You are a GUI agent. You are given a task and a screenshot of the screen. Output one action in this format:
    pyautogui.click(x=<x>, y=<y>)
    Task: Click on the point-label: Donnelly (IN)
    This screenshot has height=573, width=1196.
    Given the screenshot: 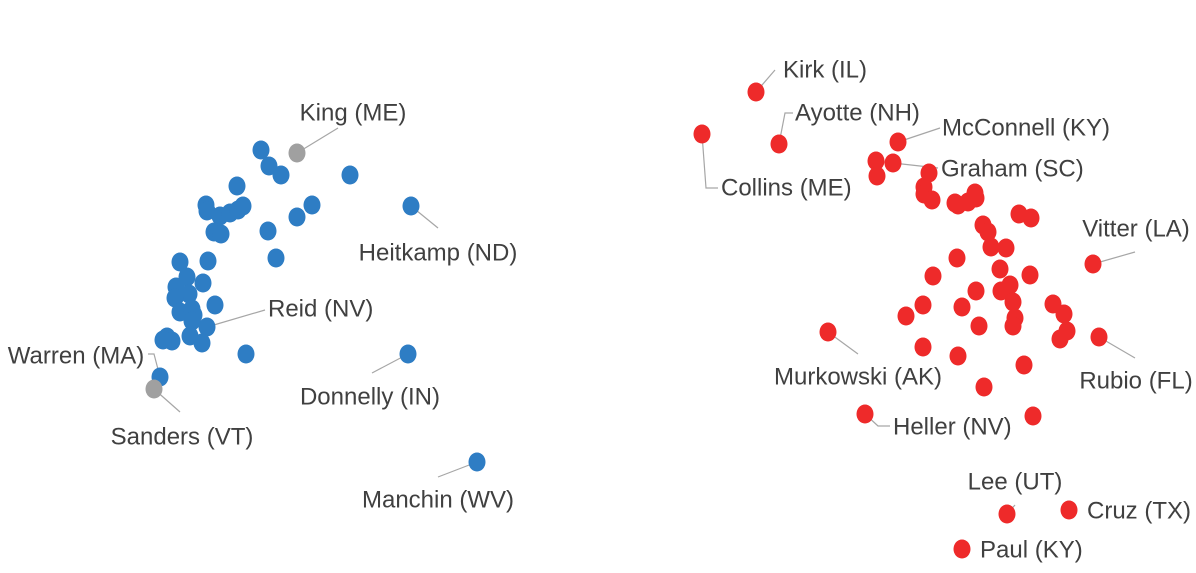 What is the action you would take?
    pyautogui.click(x=370, y=396)
    